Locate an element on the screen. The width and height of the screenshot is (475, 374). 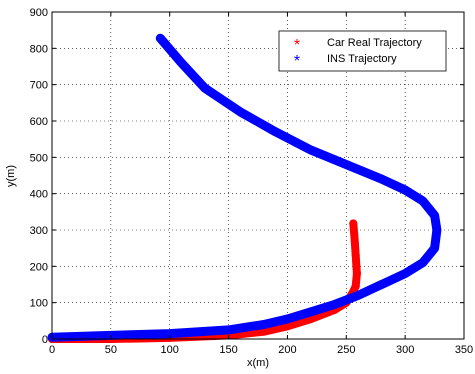
y-axis-title: y(m) is located at coordinates (11, 176).